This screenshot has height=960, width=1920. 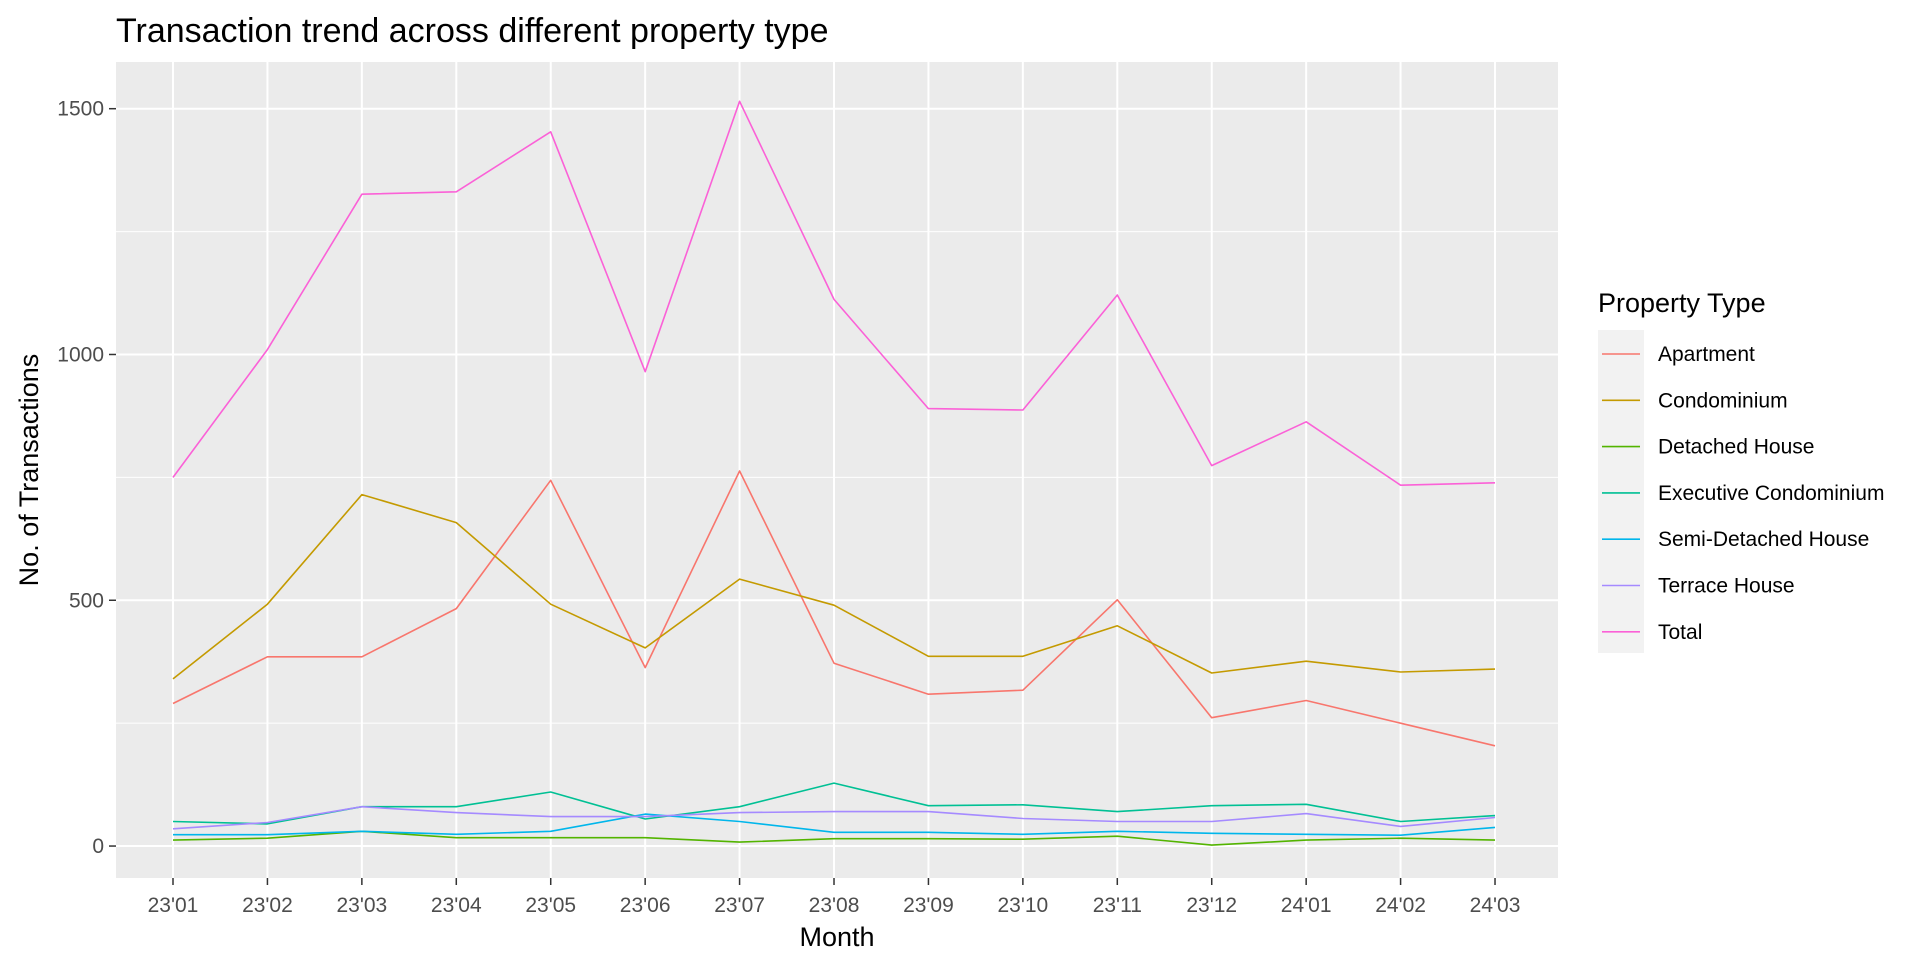 What do you see at coordinates (928, 905) in the screenshot?
I see `x-tick-label: 23'09` at bounding box center [928, 905].